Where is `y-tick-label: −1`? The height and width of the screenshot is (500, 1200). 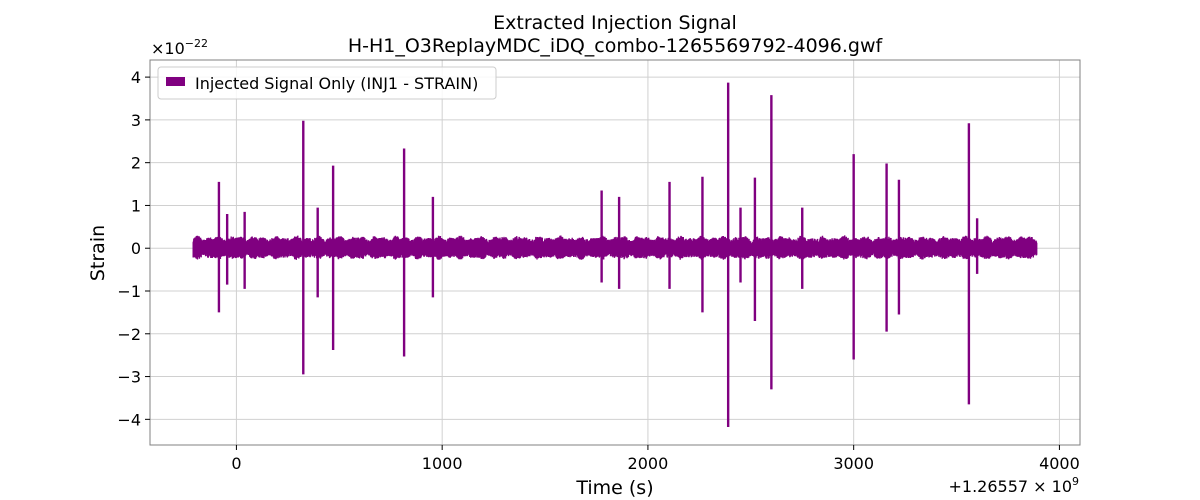 y-tick-label: −1 is located at coordinates (129, 291).